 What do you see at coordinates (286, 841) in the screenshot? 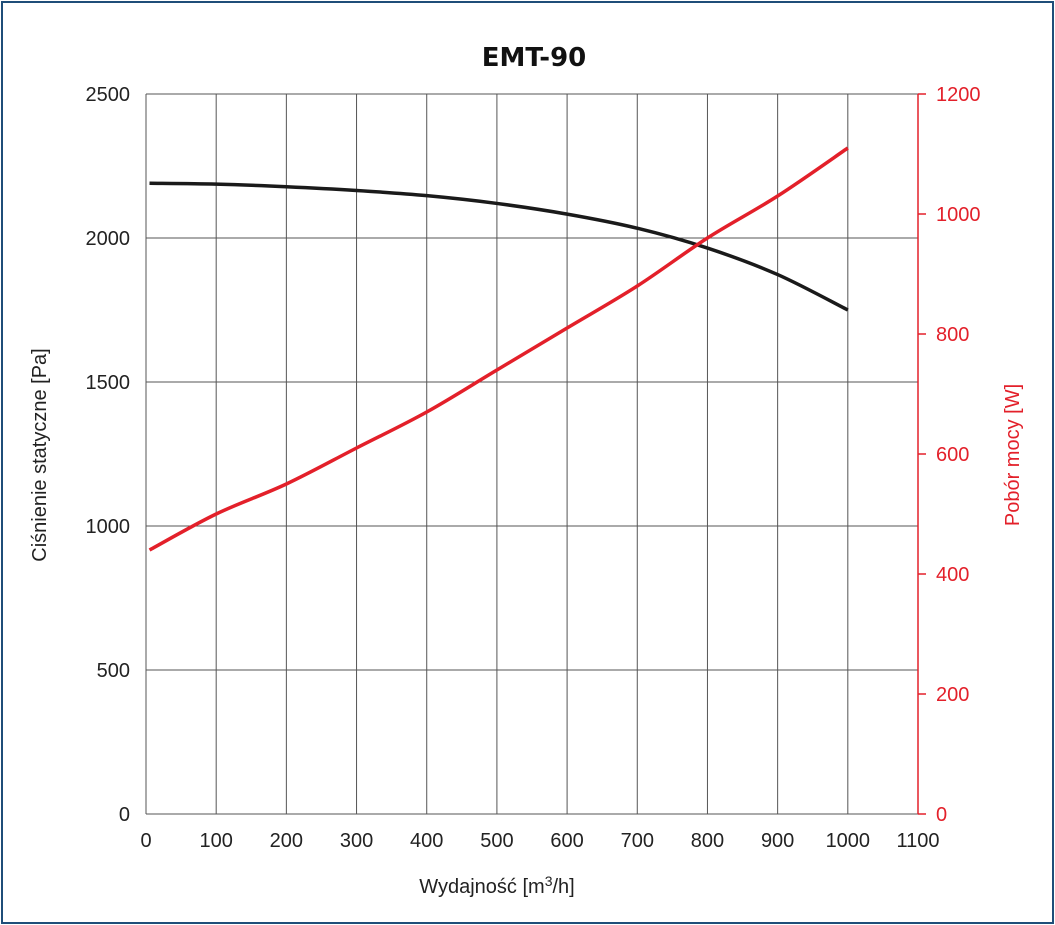
I see `x-tick-label: 200` at bounding box center [286, 841].